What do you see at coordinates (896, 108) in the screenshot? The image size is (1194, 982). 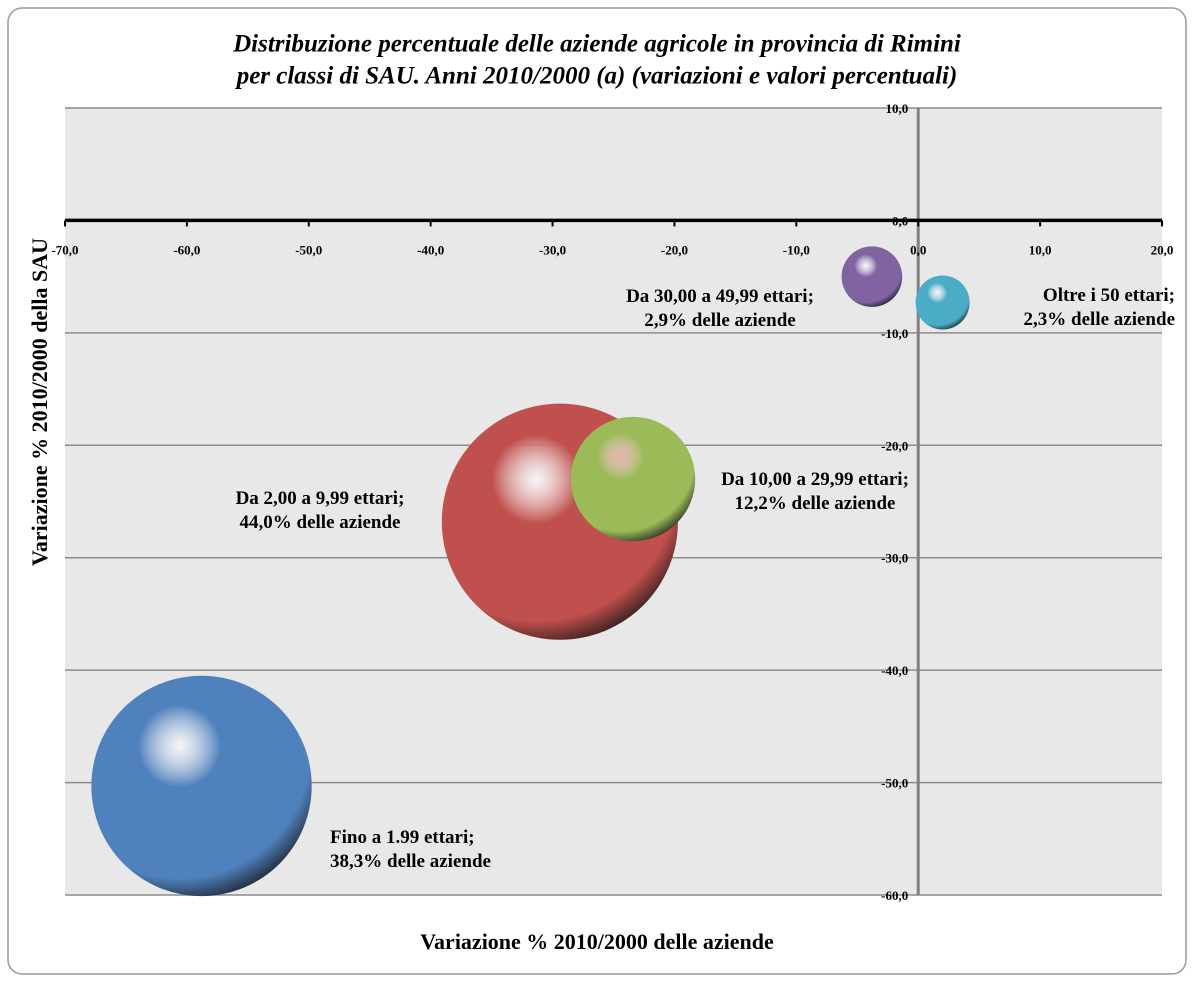 I see `y-tick-label: 10,0` at bounding box center [896, 108].